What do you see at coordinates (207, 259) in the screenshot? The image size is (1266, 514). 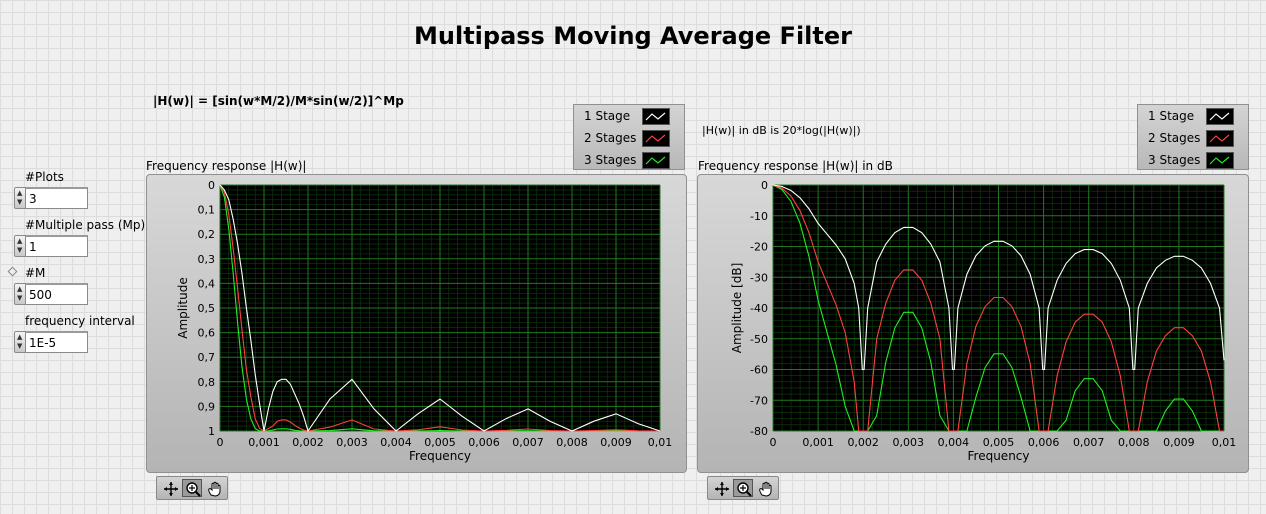 I see `chart-left-y-tick-label: 0,3` at bounding box center [207, 259].